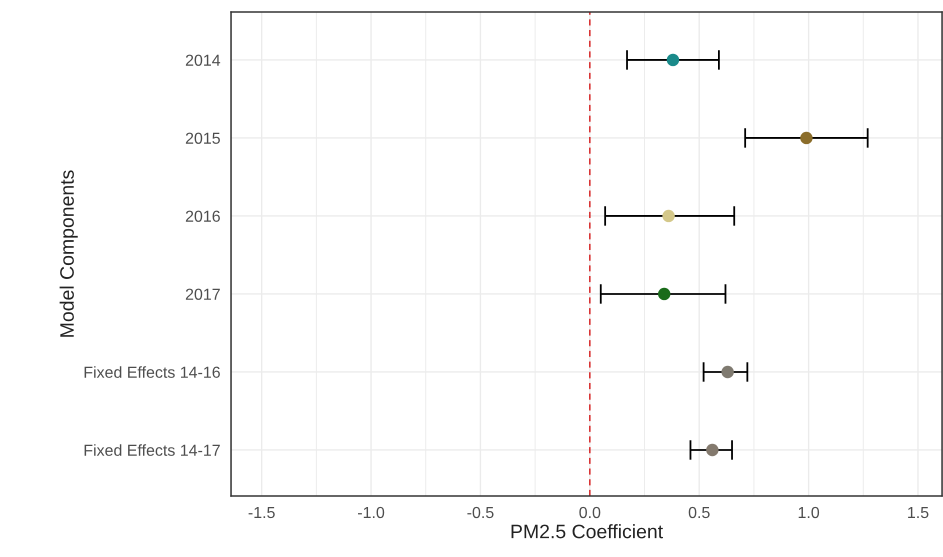  What do you see at coordinates (480, 512) in the screenshot?
I see `x-tick-label: -0.5` at bounding box center [480, 512].